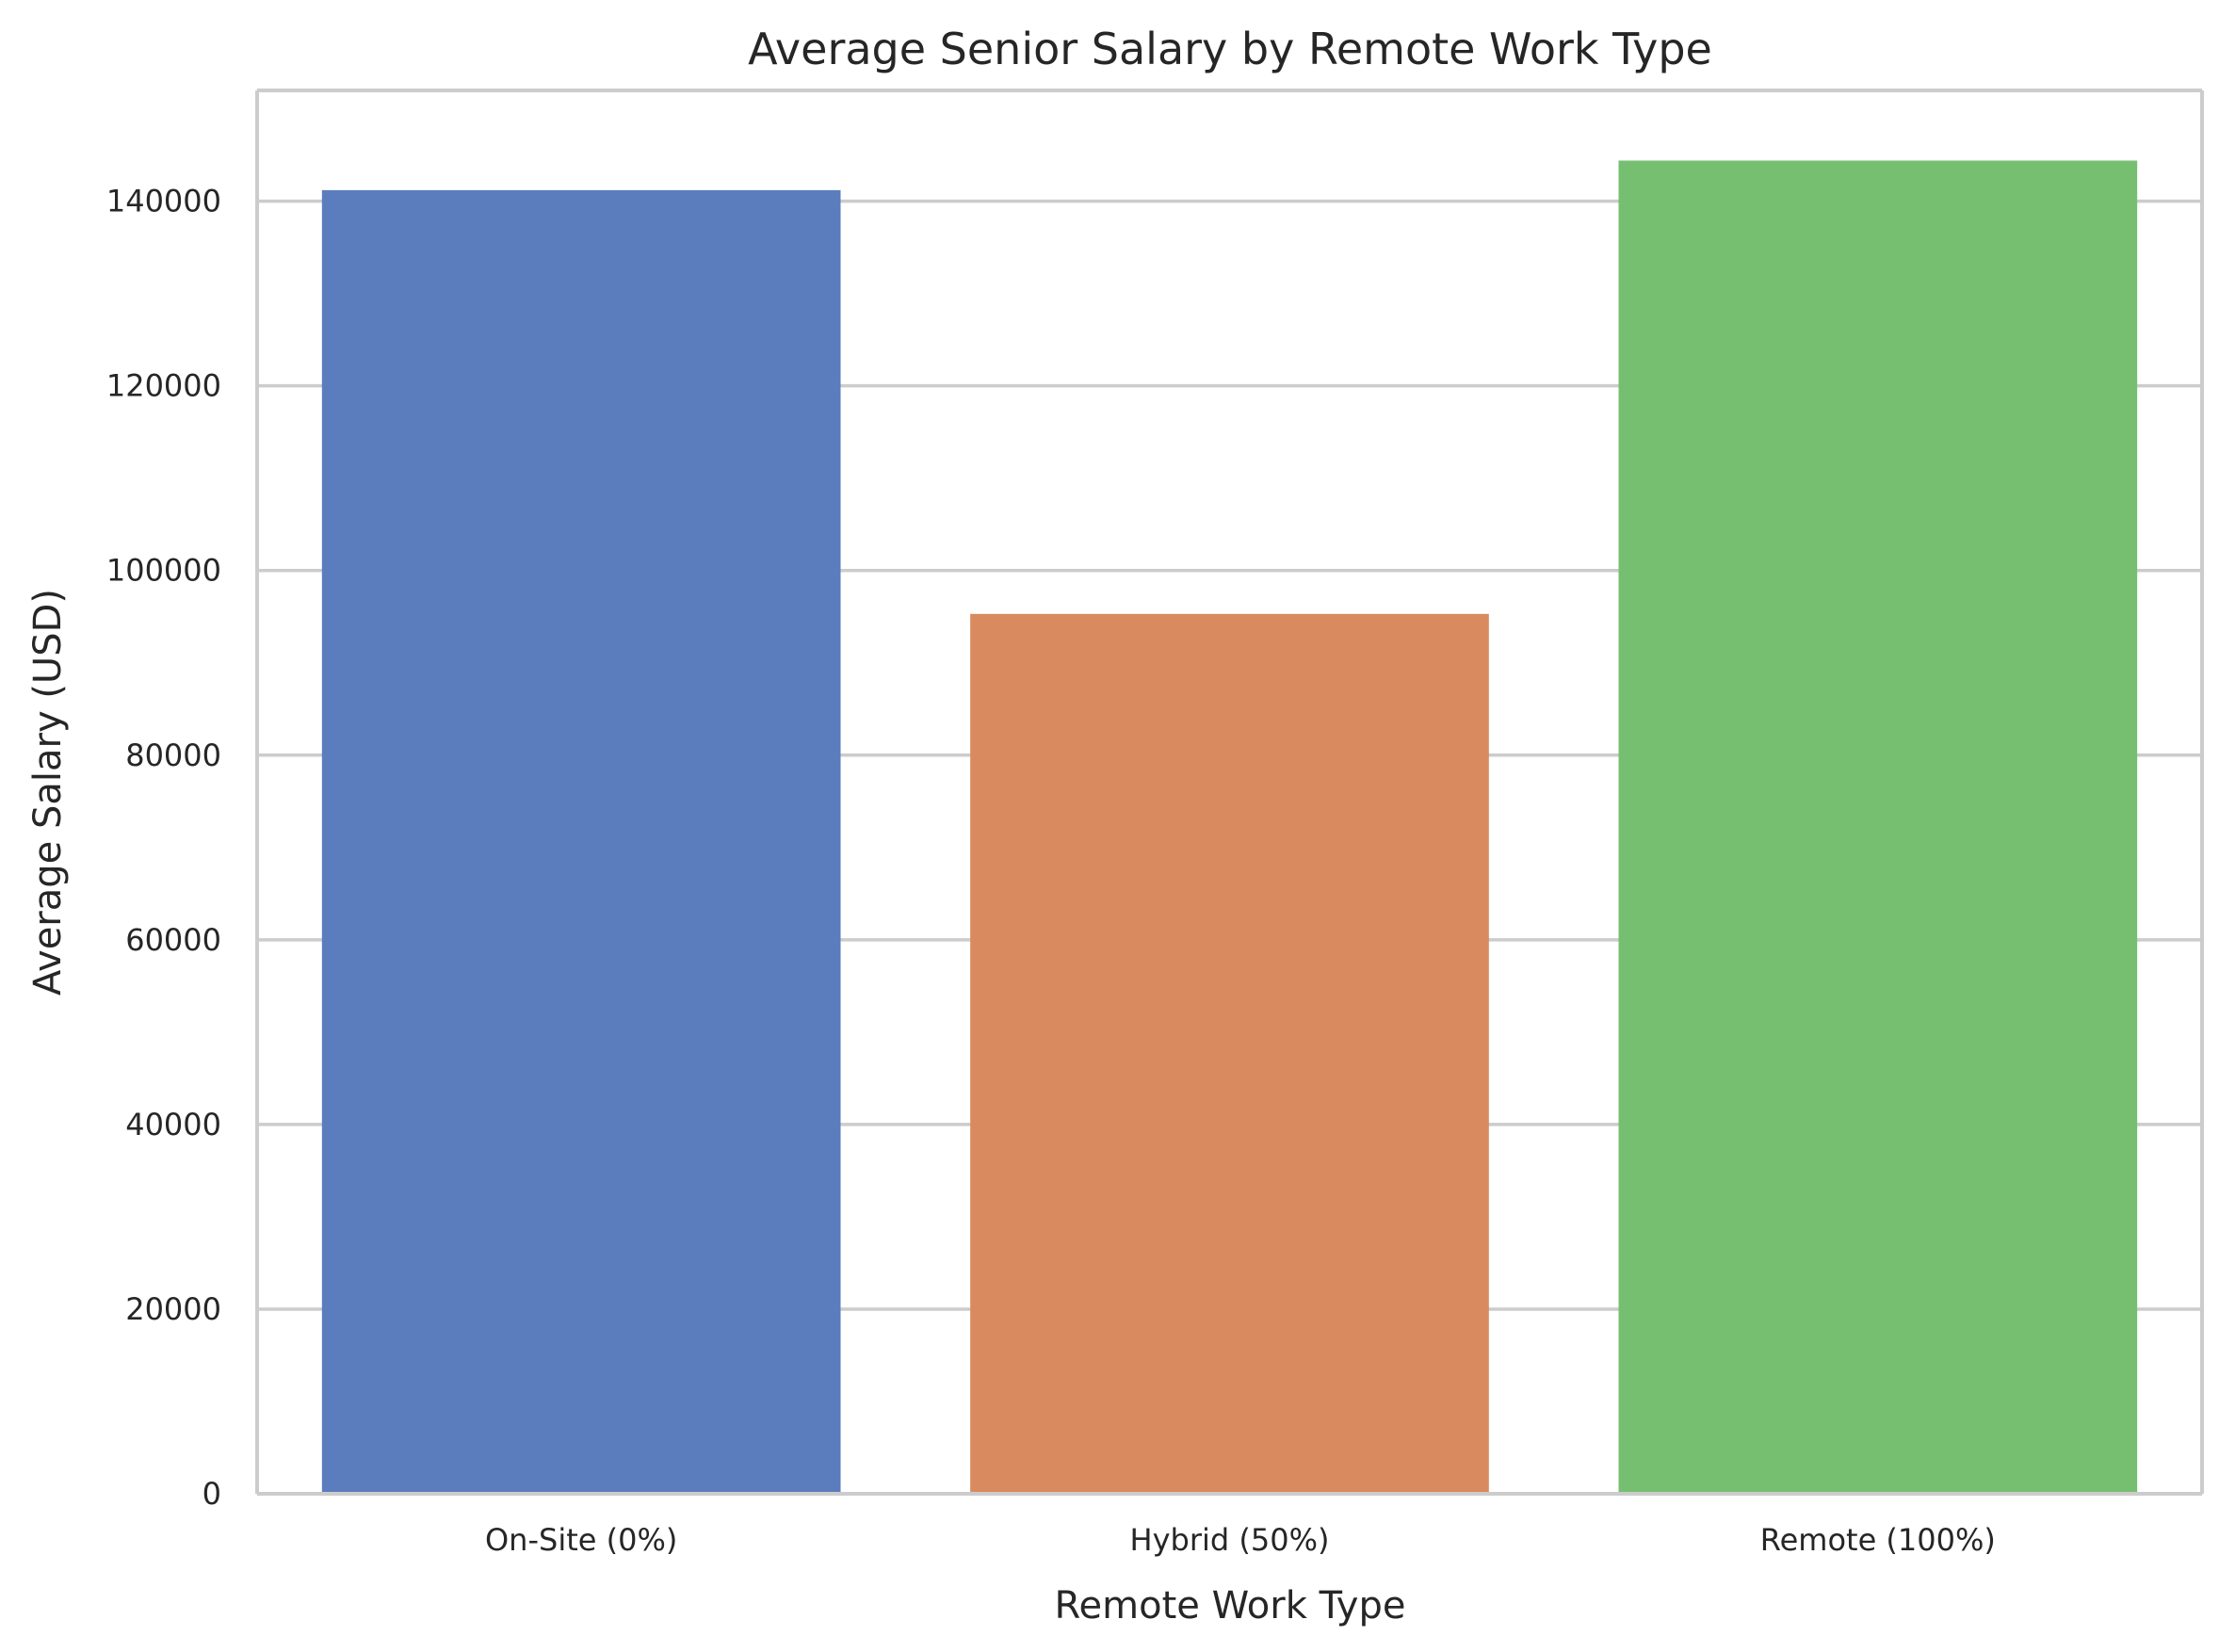 This screenshot has width=2219, height=1652. What do you see at coordinates (163, 201) in the screenshot?
I see `y-tick-label: 140000` at bounding box center [163, 201].